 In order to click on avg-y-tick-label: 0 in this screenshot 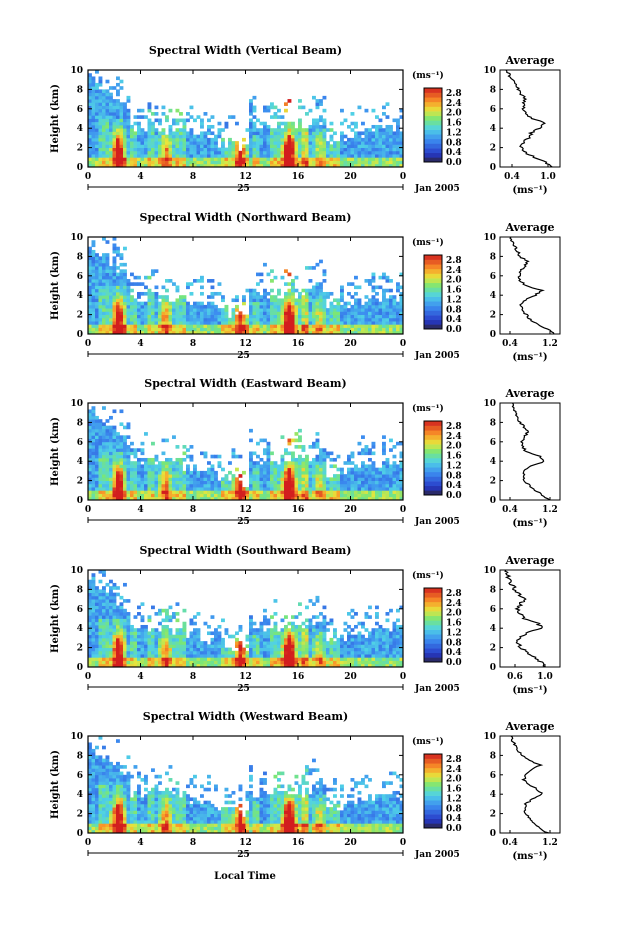, I will do `click(493, 168)`.